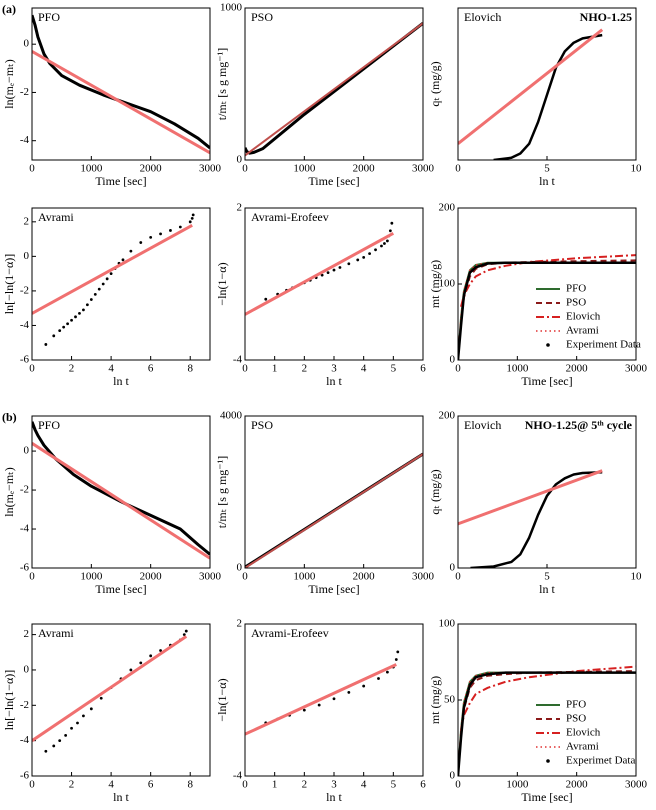 The height and width of the screenshot is (810, 656). What do you see at coordinates (606, 17) in the screenshot?
I see `annotation: NHO-1.25` at bounding box center [606, 17].